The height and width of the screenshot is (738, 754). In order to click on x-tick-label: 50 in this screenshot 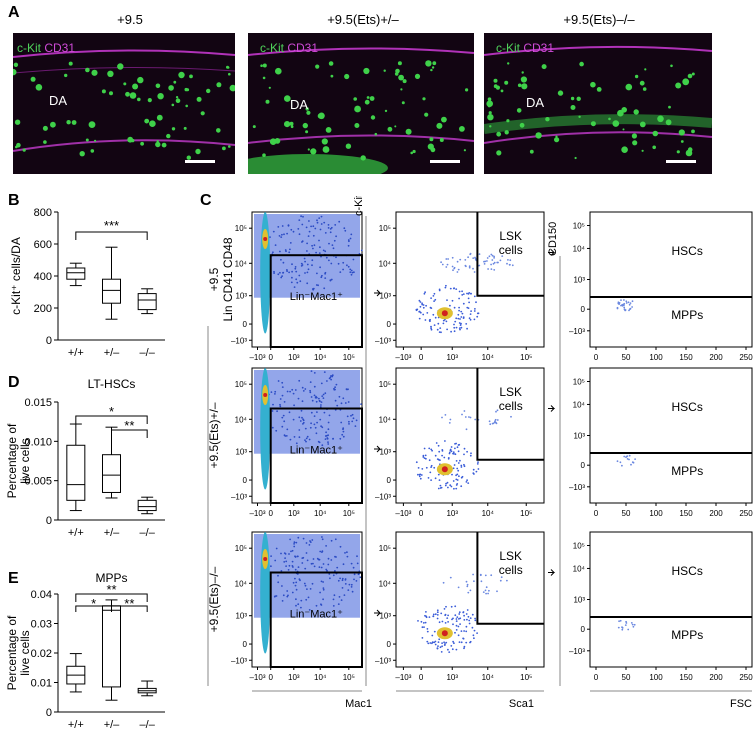, I will do `click(626, 513)`.